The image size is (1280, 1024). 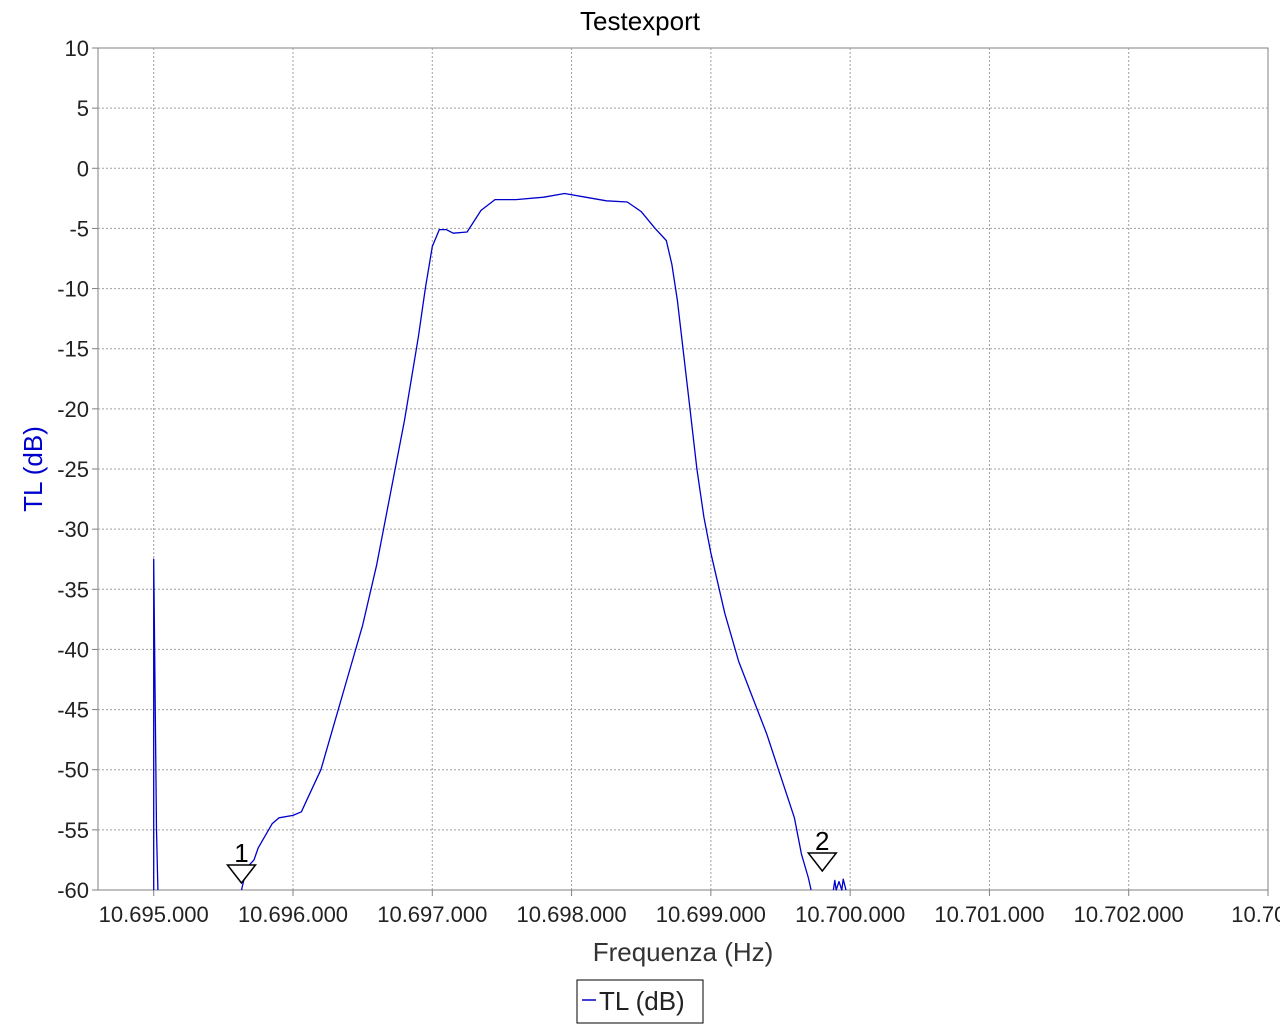 I want to click on y-axis-label: TL (dB), so click(x=33, y=469).